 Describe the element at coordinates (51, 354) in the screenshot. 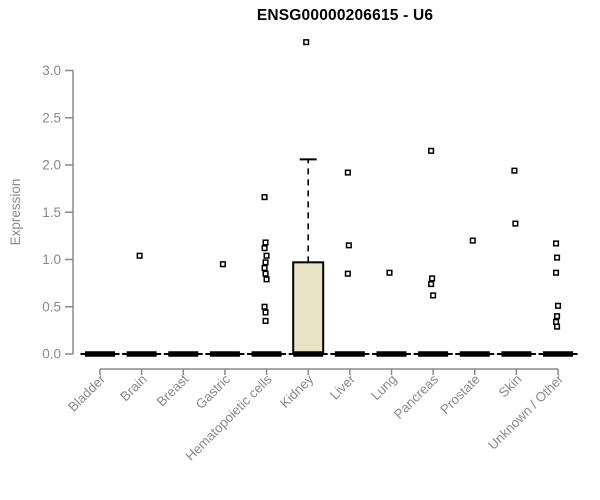

I see `y-tick-label: 0.0` at that location.